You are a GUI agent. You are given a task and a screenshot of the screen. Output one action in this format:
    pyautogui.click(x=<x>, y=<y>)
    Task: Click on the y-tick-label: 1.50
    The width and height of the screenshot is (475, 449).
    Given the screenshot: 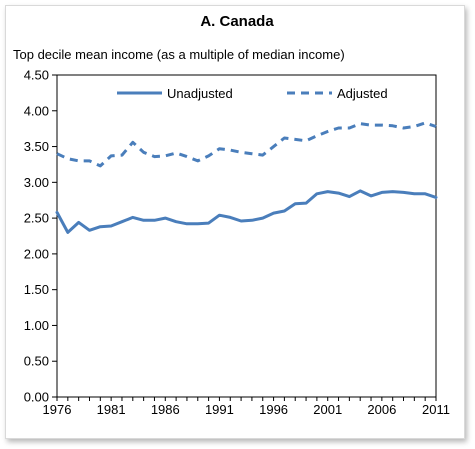 What is the action you would take?
    pyautogui.click(x=36, y=289)
    